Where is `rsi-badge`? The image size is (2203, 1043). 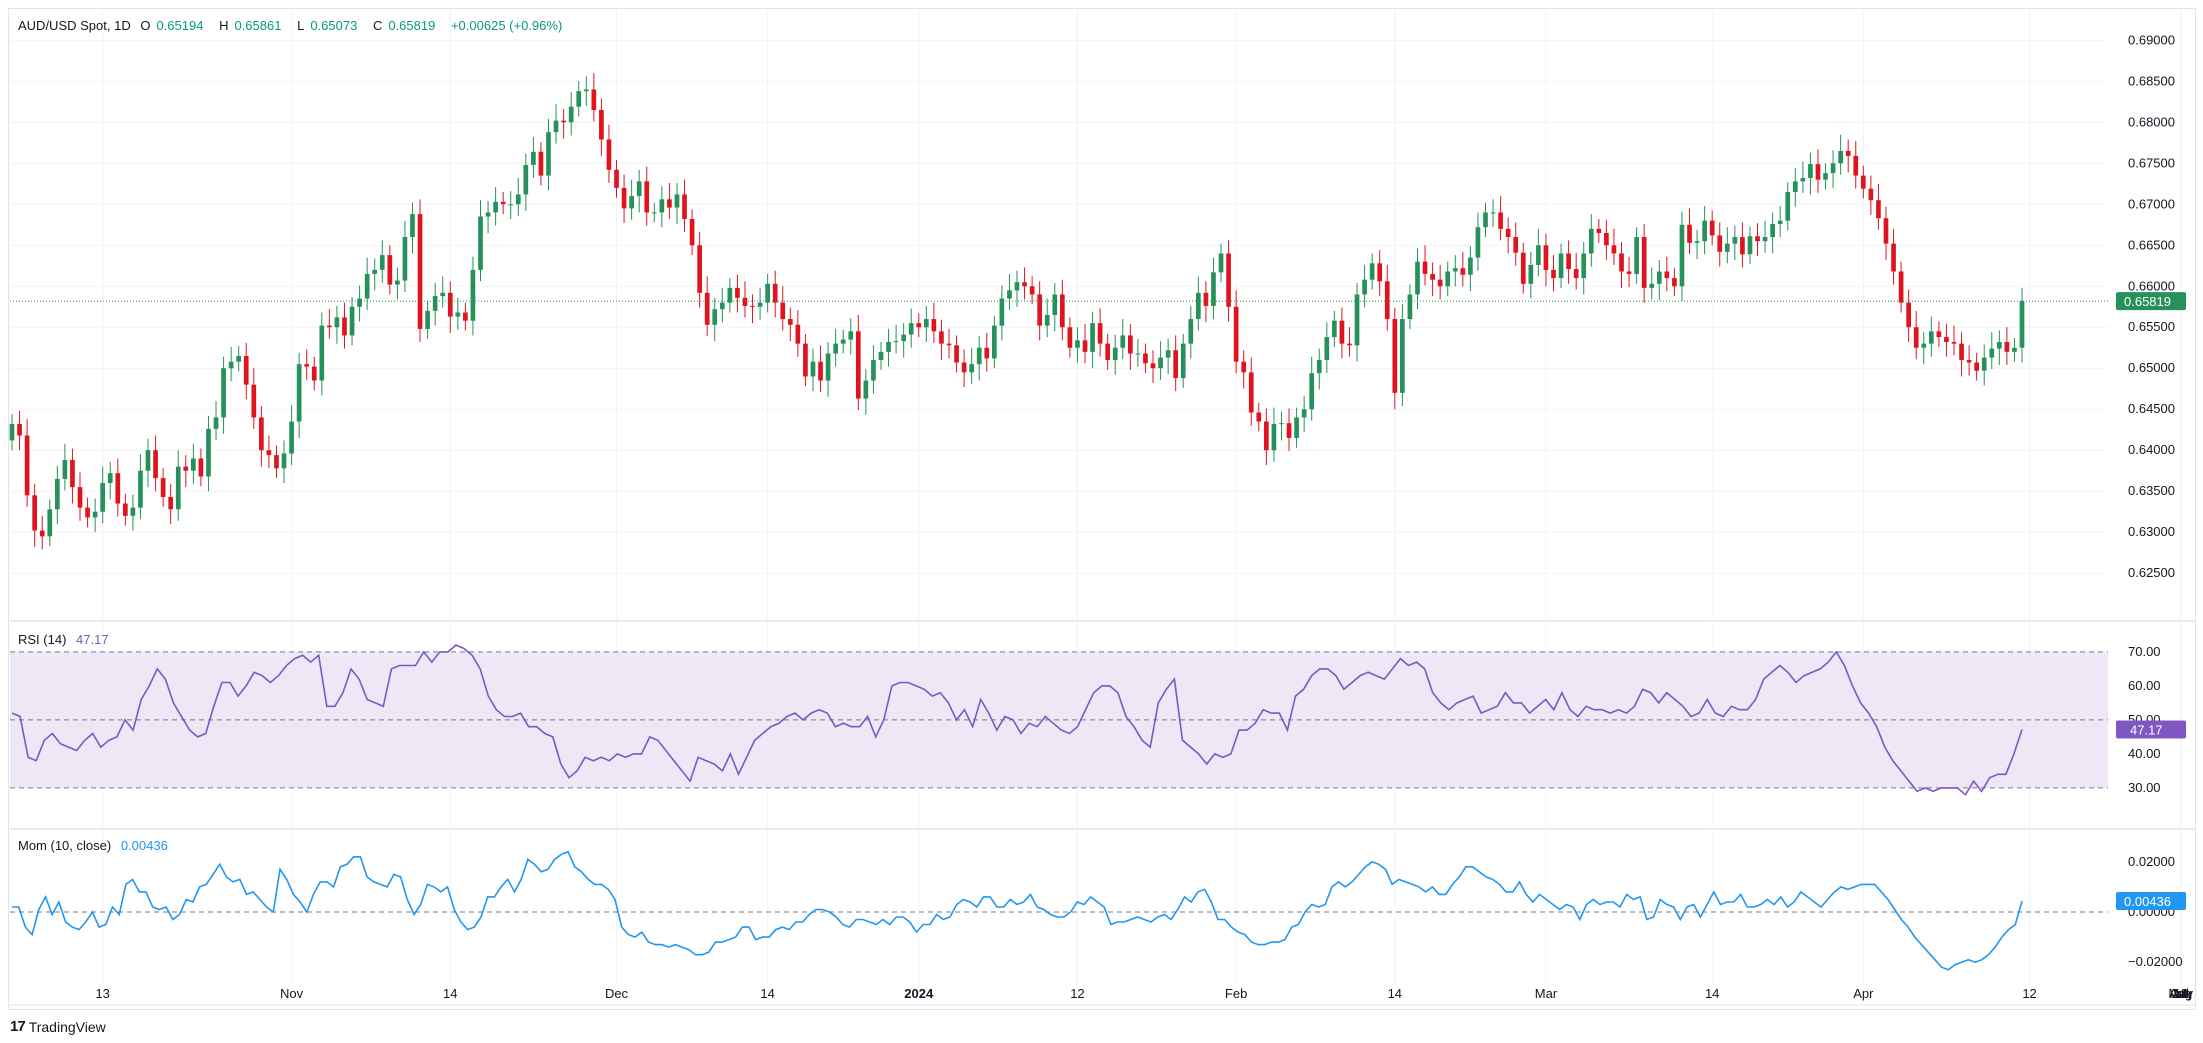
rsi-badge is located at coordinates (2151, 729).